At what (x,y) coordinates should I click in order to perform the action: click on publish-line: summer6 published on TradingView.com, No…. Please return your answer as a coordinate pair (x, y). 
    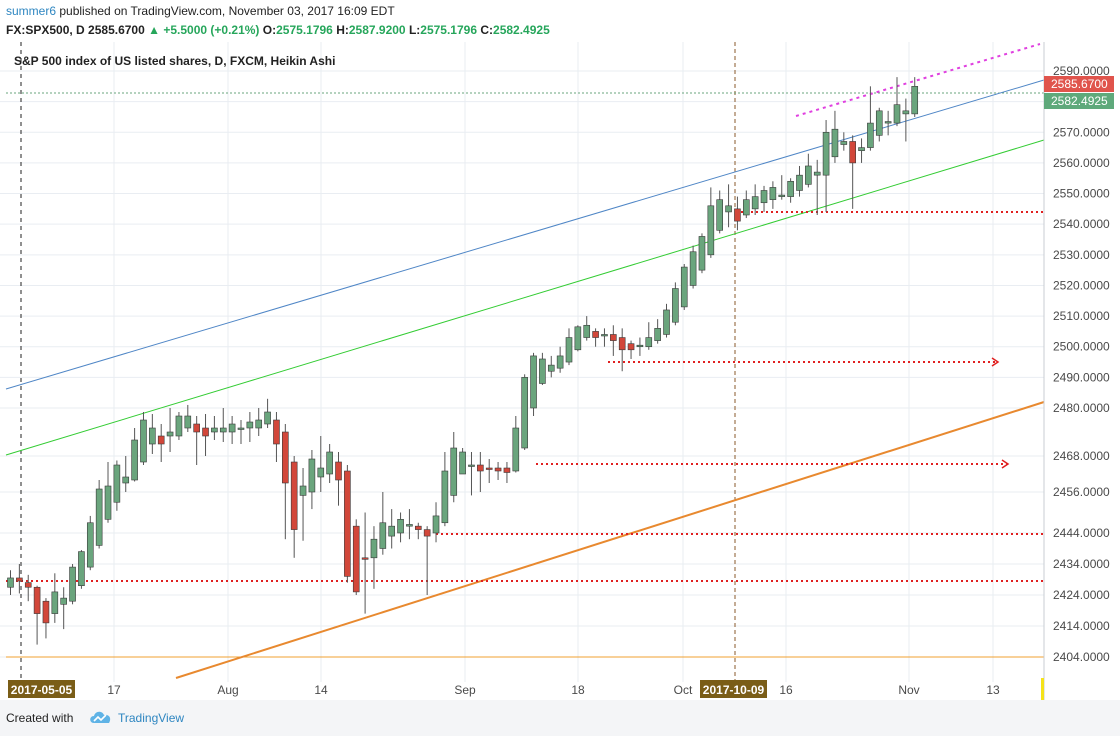
    Looking at the image, I should click on (200, 11).